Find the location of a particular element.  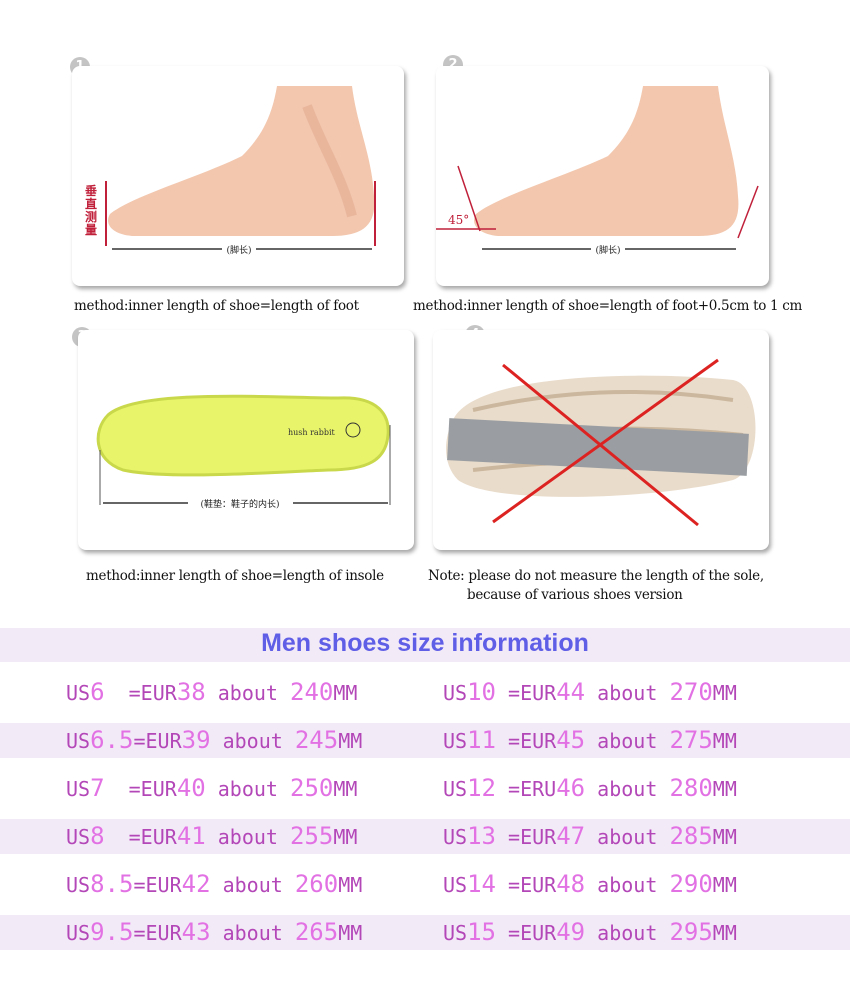

insole-brand: hush rabbit is located at coordinates (312, 432).